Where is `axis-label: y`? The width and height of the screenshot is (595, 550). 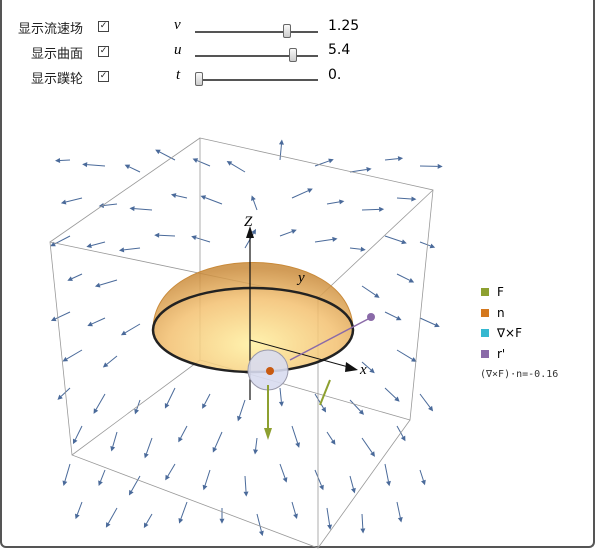
axis-label: y is located at coordinates (300, 278).